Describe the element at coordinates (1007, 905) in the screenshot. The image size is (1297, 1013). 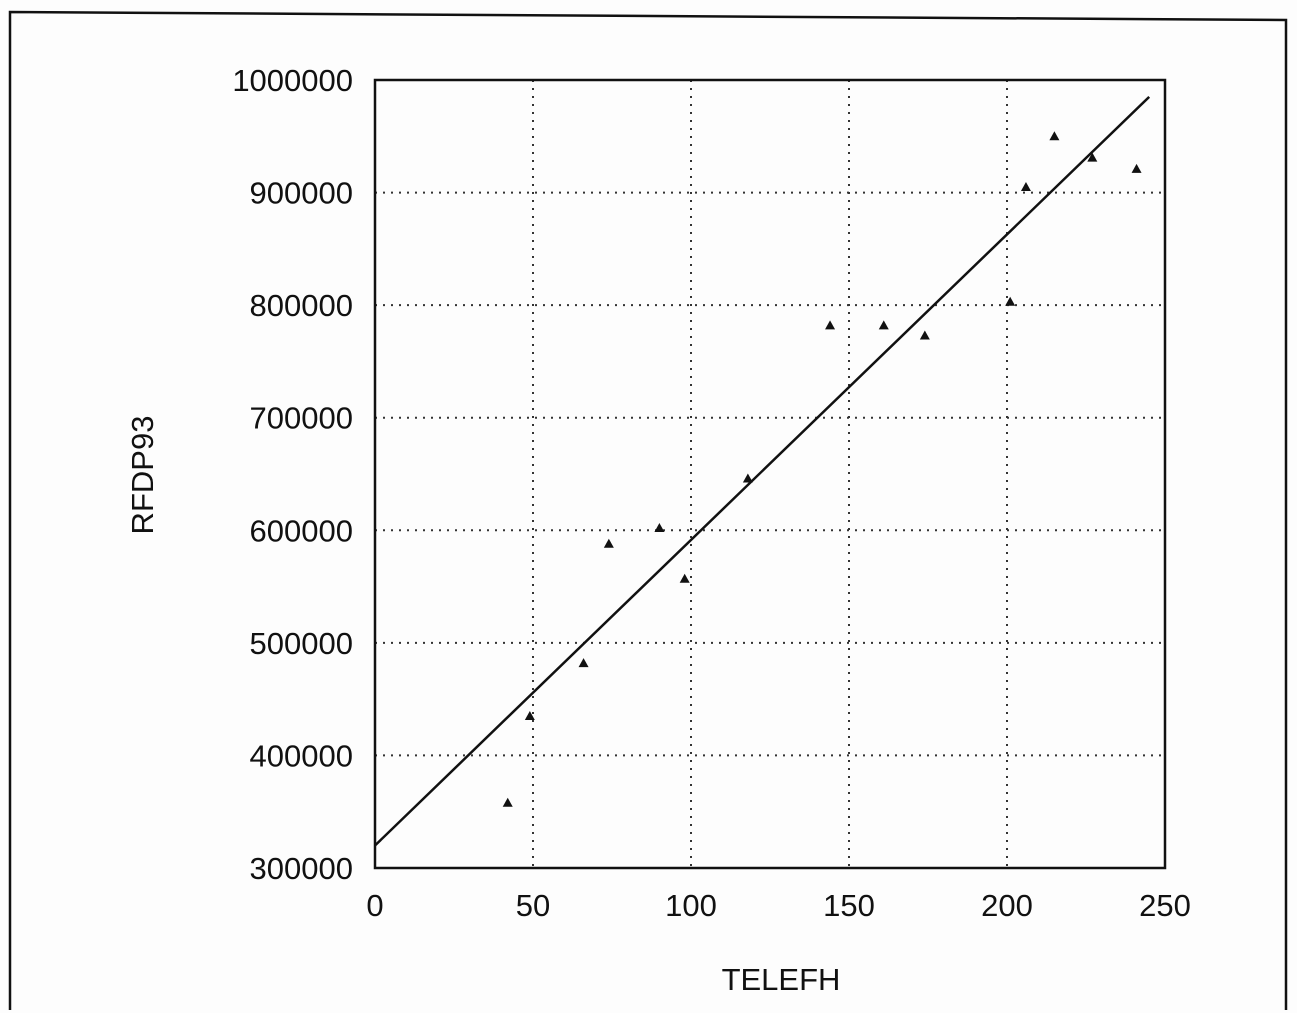
I see `x-tick-label: 200` at that location.